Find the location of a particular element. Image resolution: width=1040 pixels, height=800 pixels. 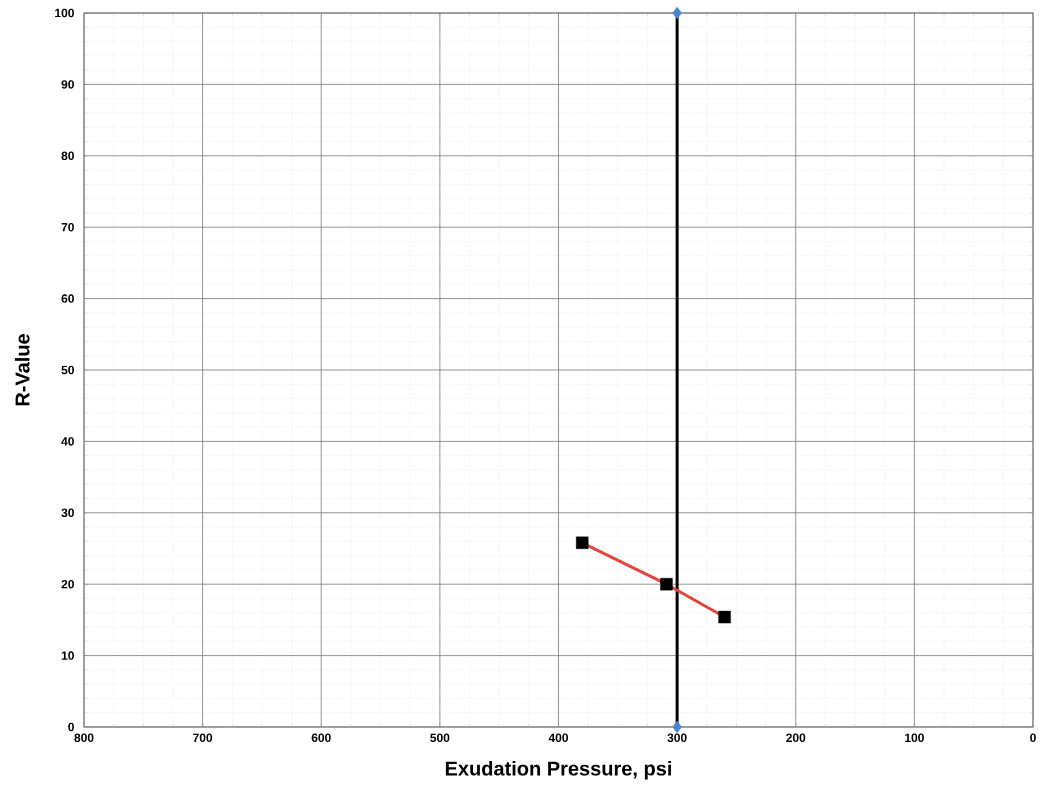

x-tick-label: 300 is located at coordinates (677, 738).